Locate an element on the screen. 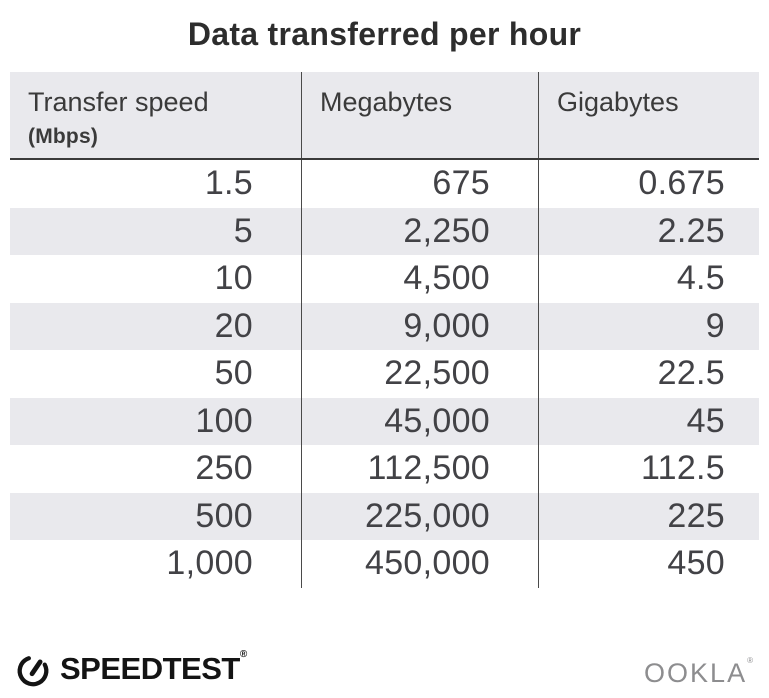 The width and height of the screenshot is (769, 698). table-cell: 9,000 is located at coordinates (420, 326).